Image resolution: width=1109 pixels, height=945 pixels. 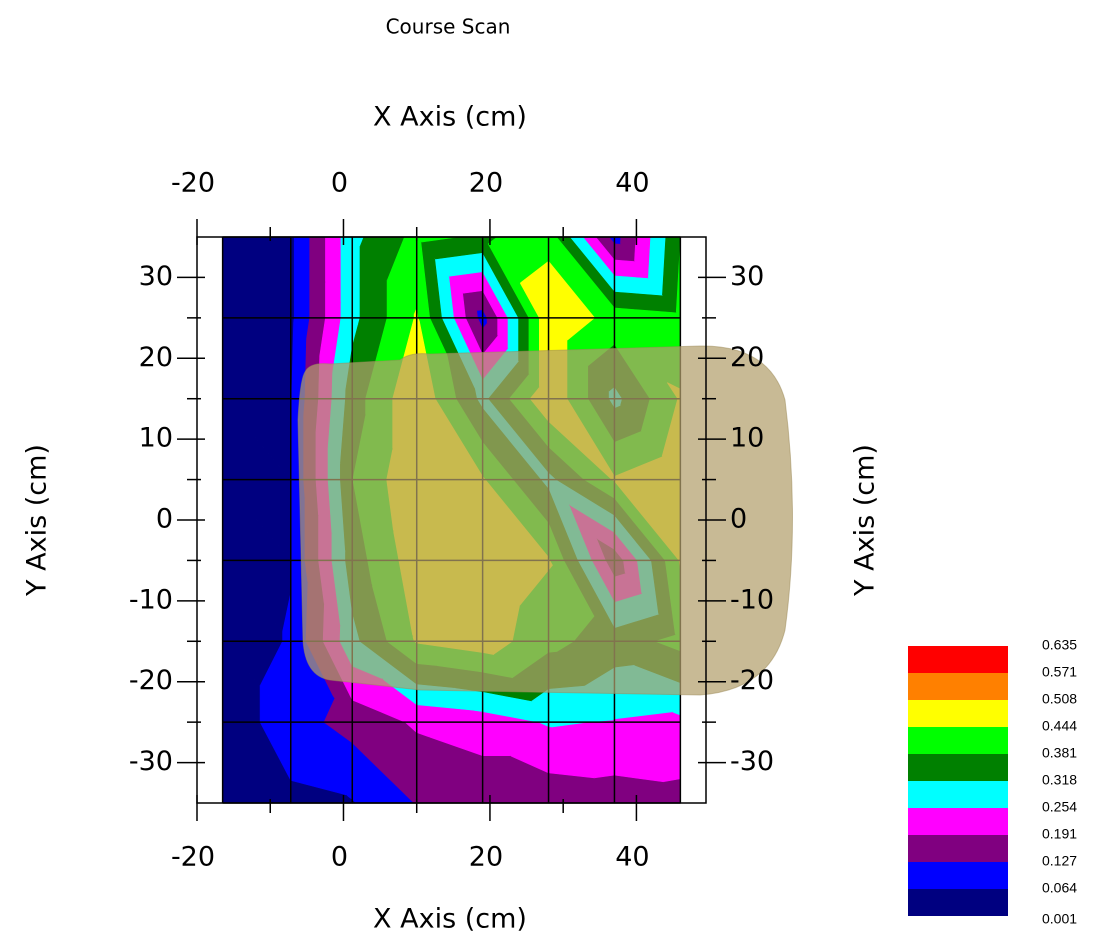 What do you see at coordinates (1059, 672) in the screenshot?
I see `colorbar-label: 0.571` at bounding box center [1059, 672].